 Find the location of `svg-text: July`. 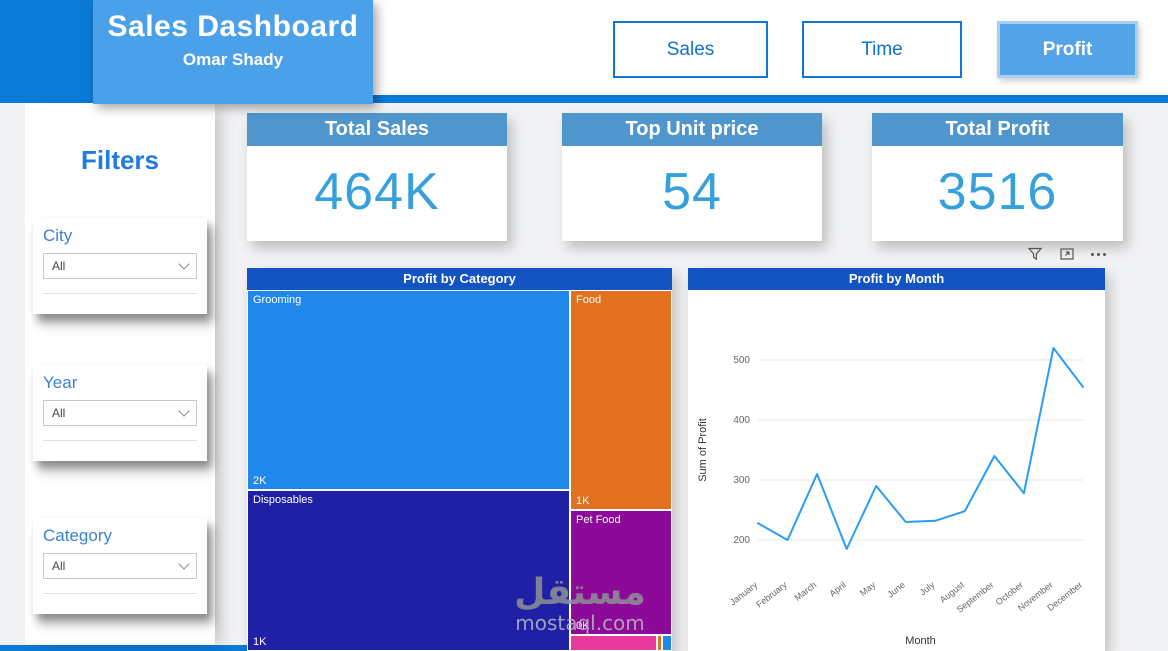

svg-text: July is located at coordinates (927, 588).